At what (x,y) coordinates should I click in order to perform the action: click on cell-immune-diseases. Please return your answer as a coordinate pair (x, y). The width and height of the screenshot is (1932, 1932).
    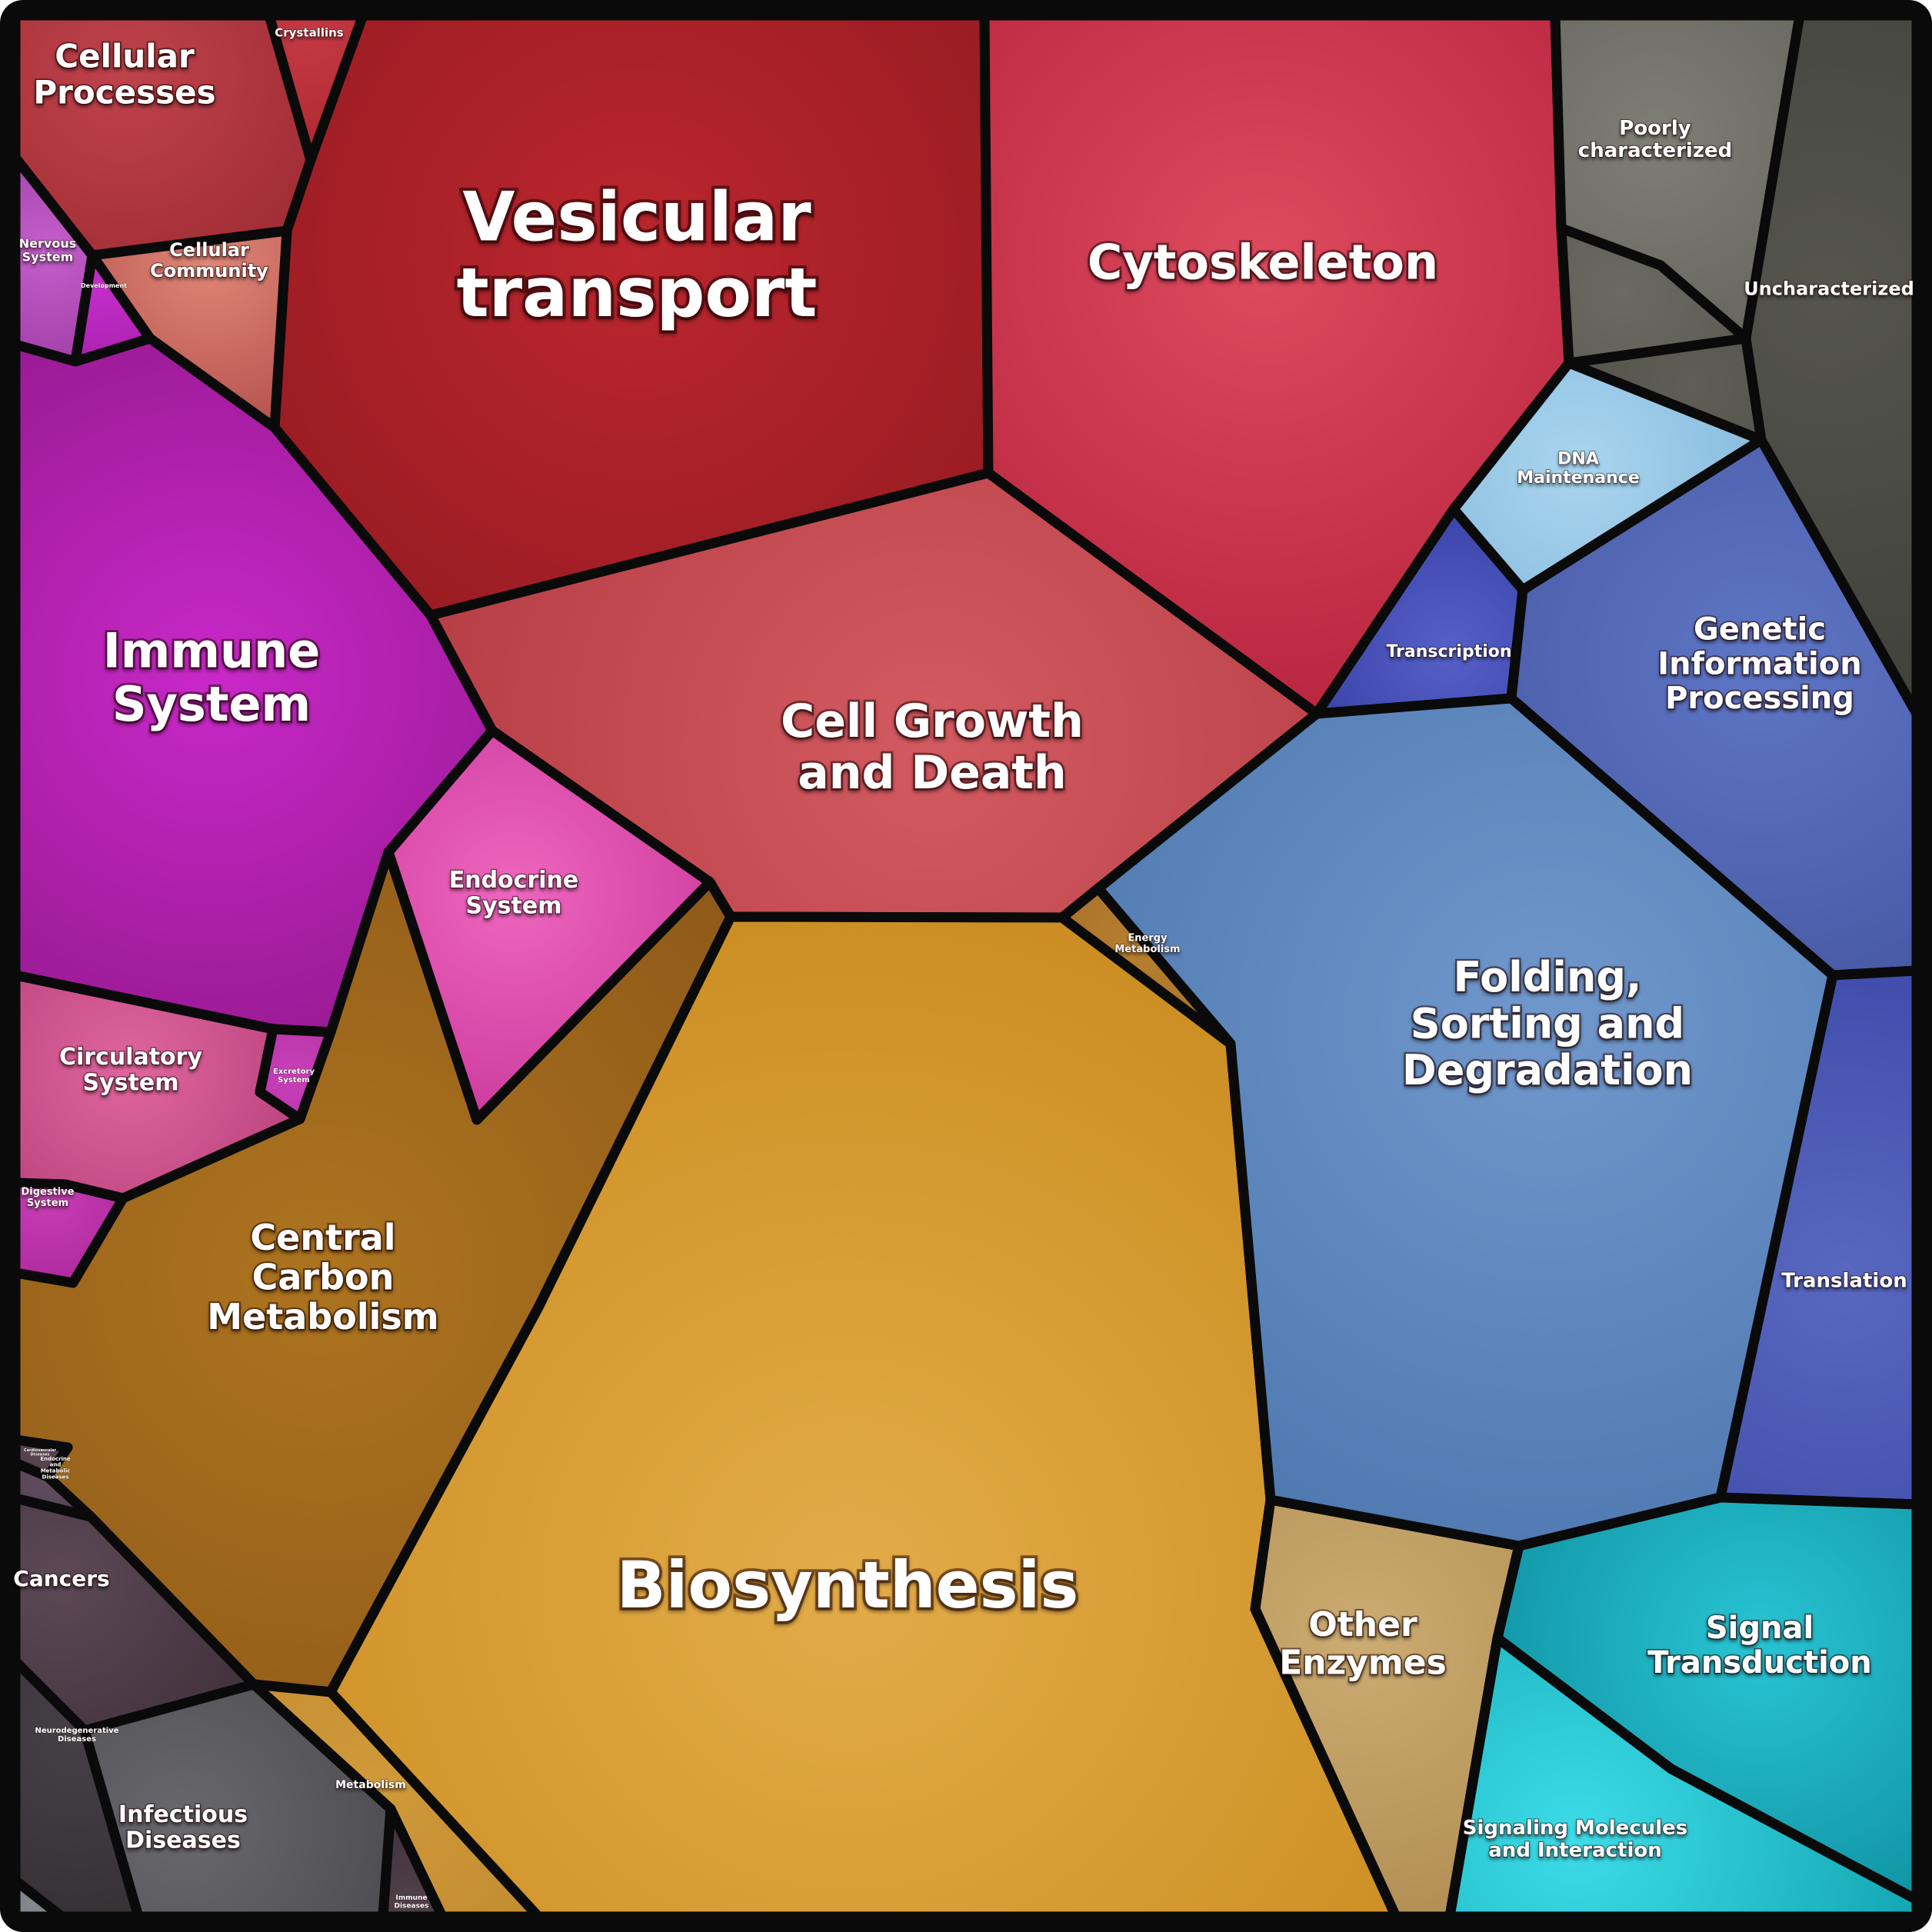
    Looking at the image, I should click on (413, 1863).